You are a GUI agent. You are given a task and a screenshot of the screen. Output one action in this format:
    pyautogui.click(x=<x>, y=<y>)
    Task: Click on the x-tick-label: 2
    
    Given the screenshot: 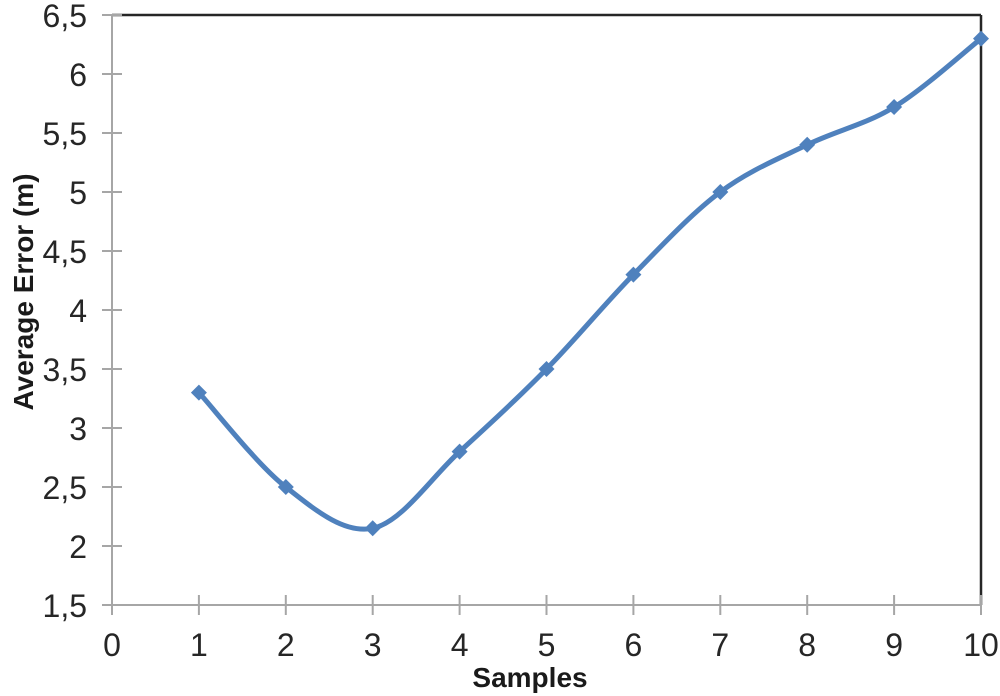 What is the action you would take?
    pyautogui.click(x=286, y=645)
    